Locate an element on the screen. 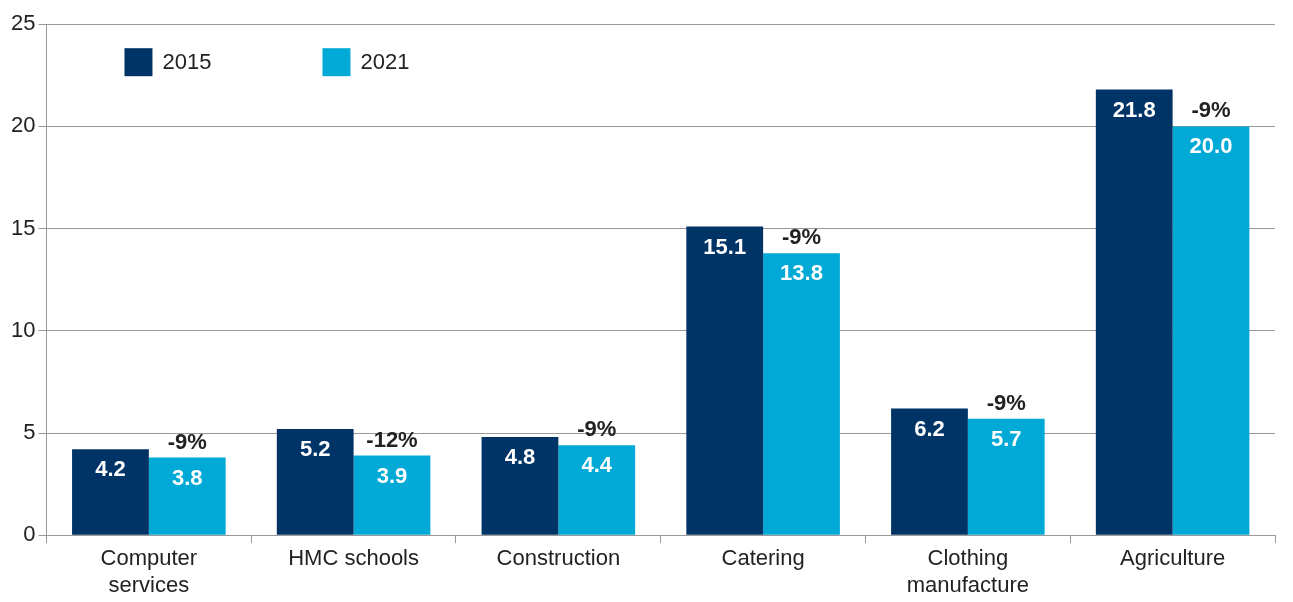 Image resolution: width=1293 pixels, height=602 pixels. y-tick-label: 5 is located at coordinates (29, 432).